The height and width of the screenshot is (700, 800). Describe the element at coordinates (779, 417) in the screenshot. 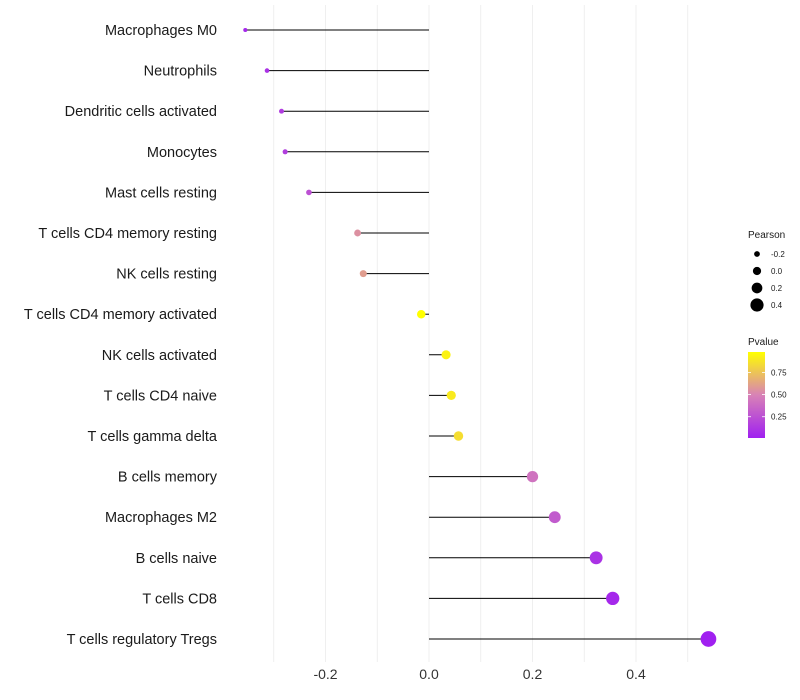

I see `pvalue-legend-label: 0.25` at that location.